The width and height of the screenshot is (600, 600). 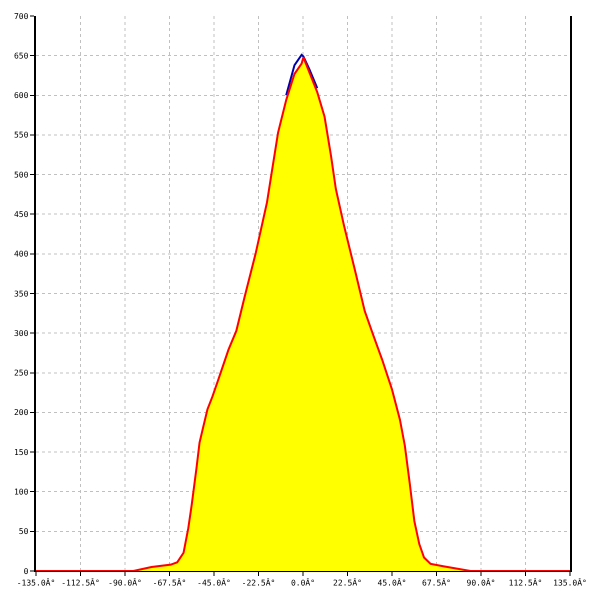 What do you see at coordinates (21, 293) in the screenshot?
I see `y-tick-label: 350` at bounding box center [21, 293].